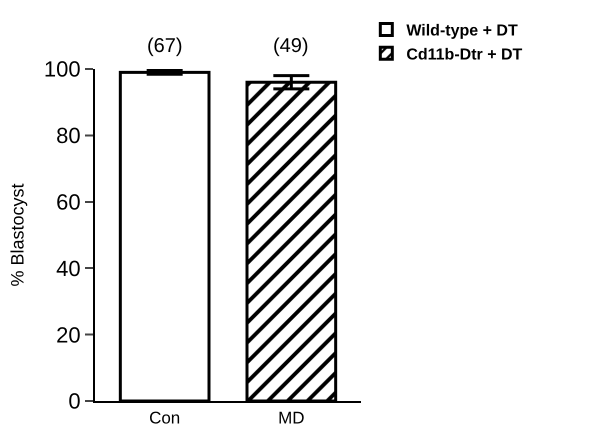 The height and width of the screenshot is (441, 606). Describe the element at coordinates (68, 135) in the screenshot. I see `y-tick-label: 80` at that location.